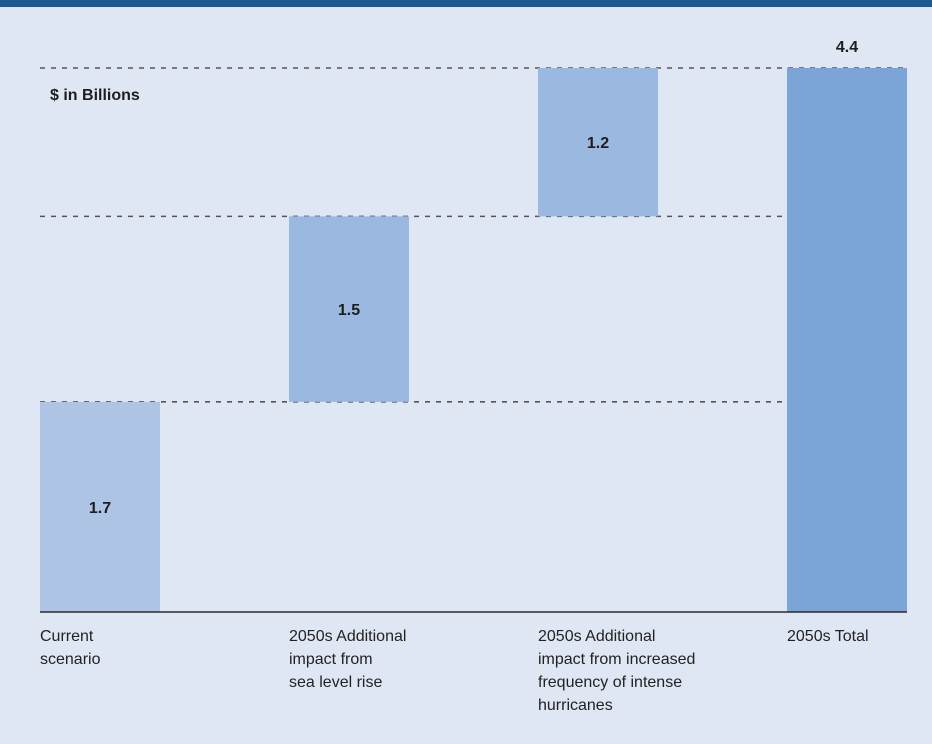 The height and width of the screenshot is (744, 932). I want to click on value-label: 1.2, so click(598, 143).